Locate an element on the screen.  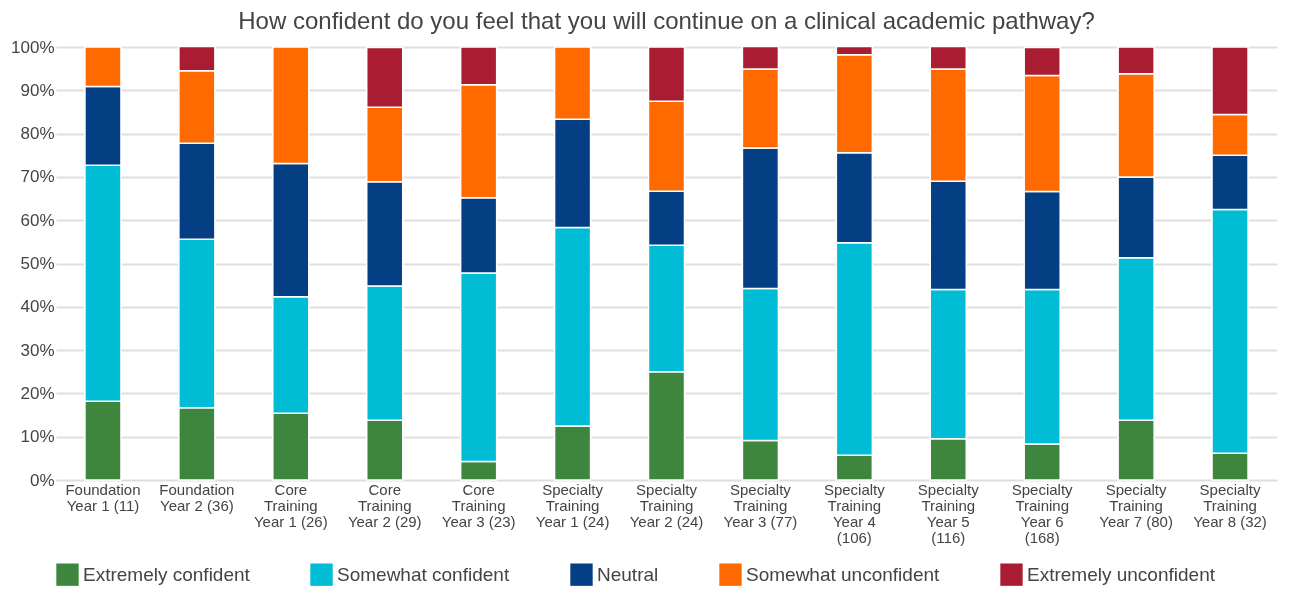
y-tick-label: 50% is located at coordinates (37, 263).